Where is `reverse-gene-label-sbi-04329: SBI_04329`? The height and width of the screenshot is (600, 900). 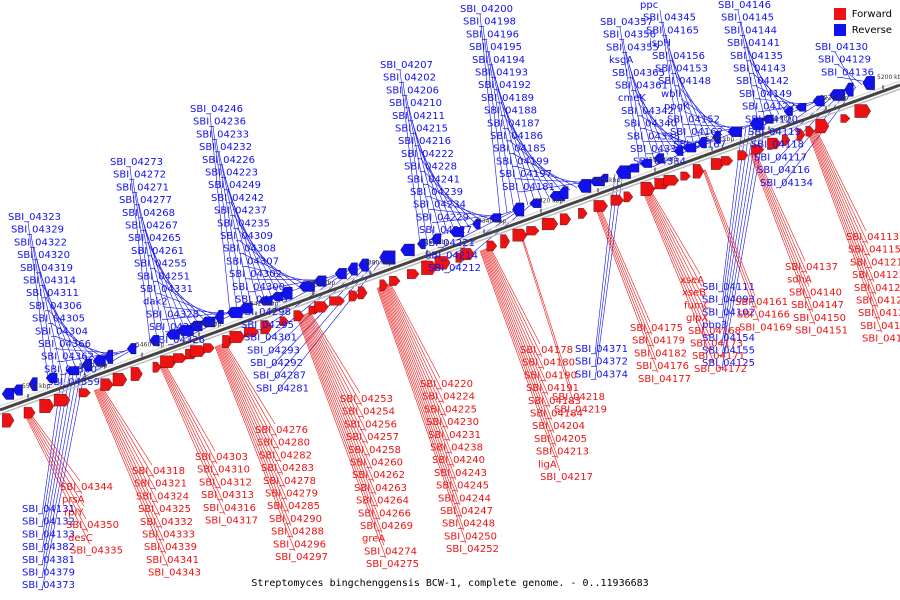 reverse-gene-label-sbi-04329: SBI_04329 is located at coordinates (37, 230).